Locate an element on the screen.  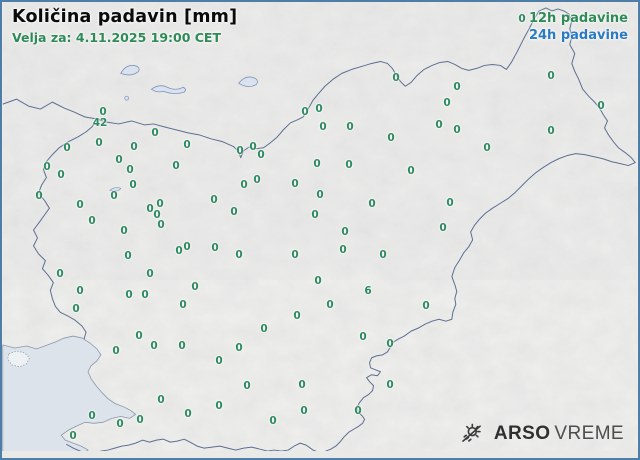
logo-vreme: VREME is located at coordinates (589, 433).